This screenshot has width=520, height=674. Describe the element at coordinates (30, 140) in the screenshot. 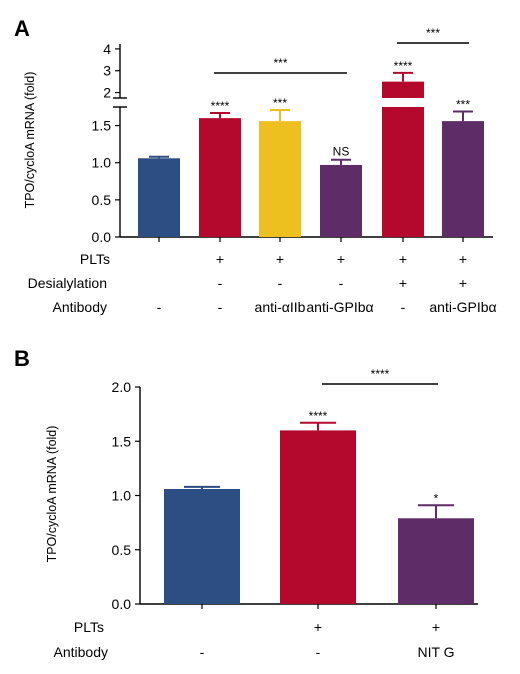

I see `panel-a-y-axis-title: TPO/cycloA mRNA (fold)` at that location.